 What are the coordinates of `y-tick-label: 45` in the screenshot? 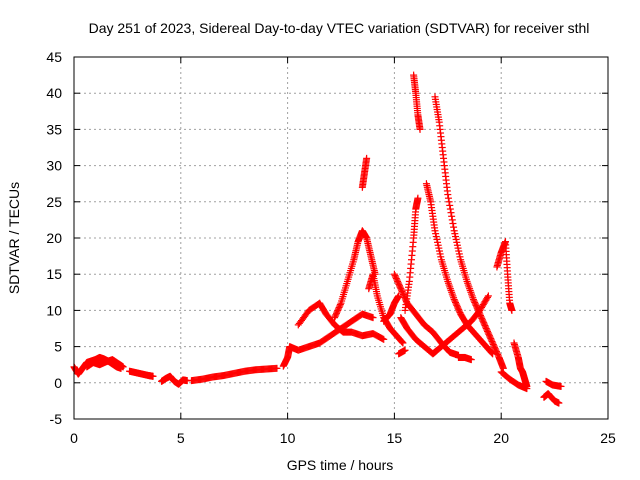 It's located at (54, 57).